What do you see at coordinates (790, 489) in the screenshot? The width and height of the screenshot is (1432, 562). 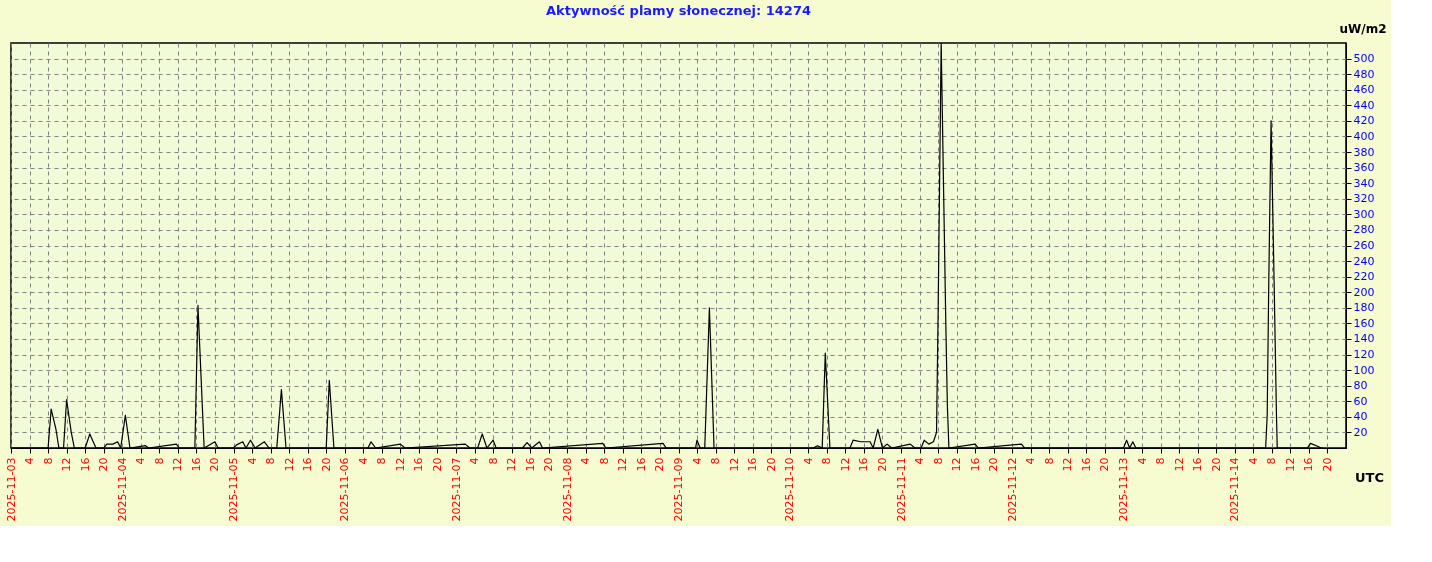 I see `x-tick-label: 2025-11-10` at bounding box center [790, 489].